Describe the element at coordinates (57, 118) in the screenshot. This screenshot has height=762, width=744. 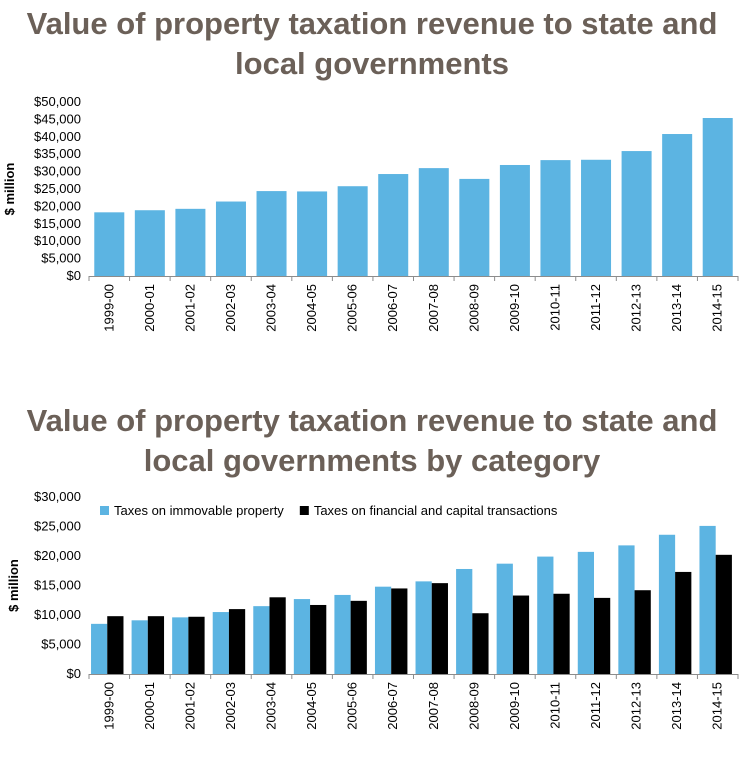
I see `y-tick-label: $45,000` at that location.